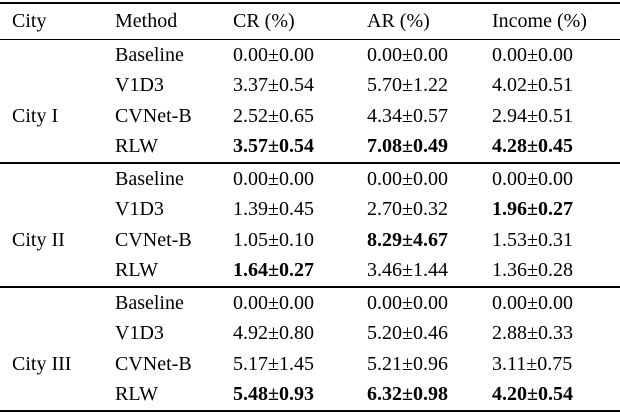 This screenshot has width=620, height=416. I want to click on header-city: City, so click(51, 21).